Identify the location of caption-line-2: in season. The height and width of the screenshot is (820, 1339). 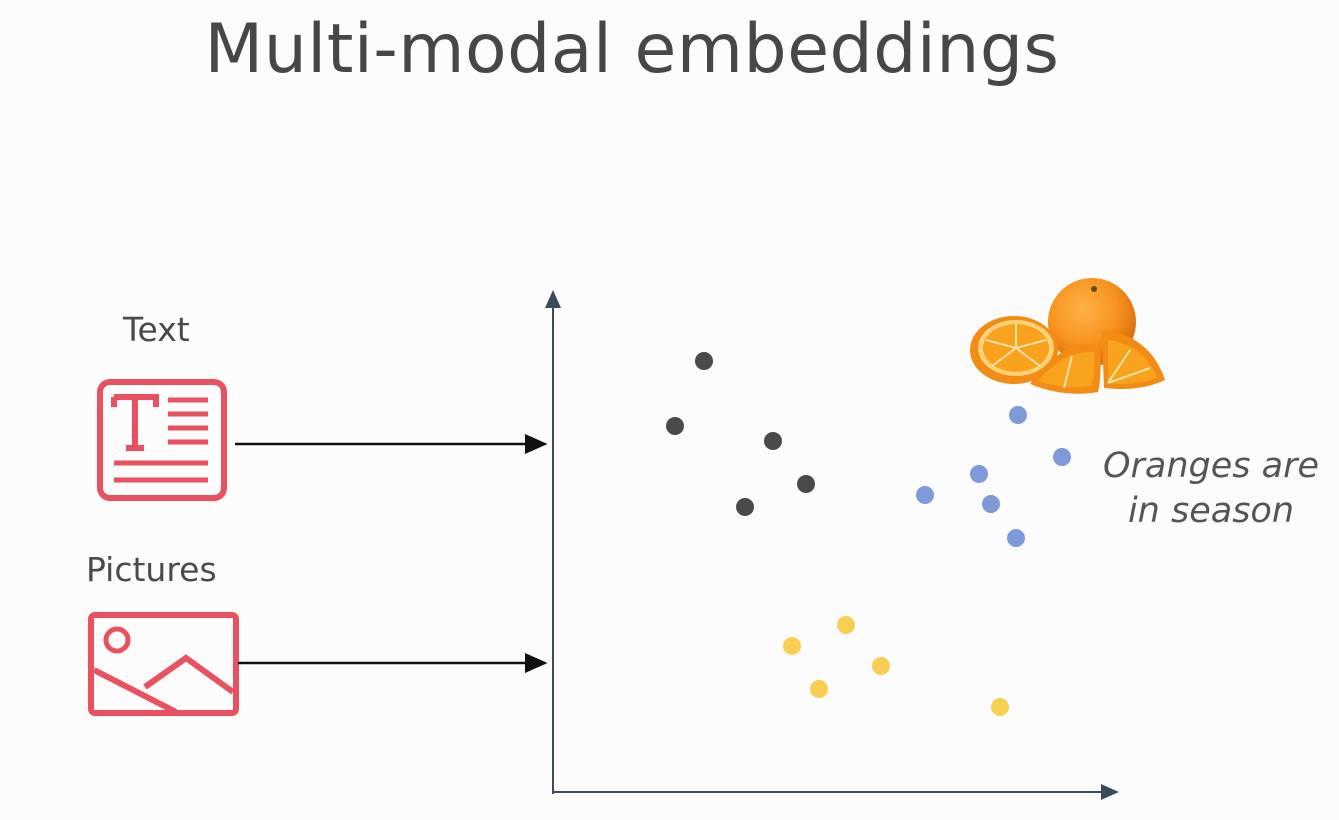
(1211, 511).